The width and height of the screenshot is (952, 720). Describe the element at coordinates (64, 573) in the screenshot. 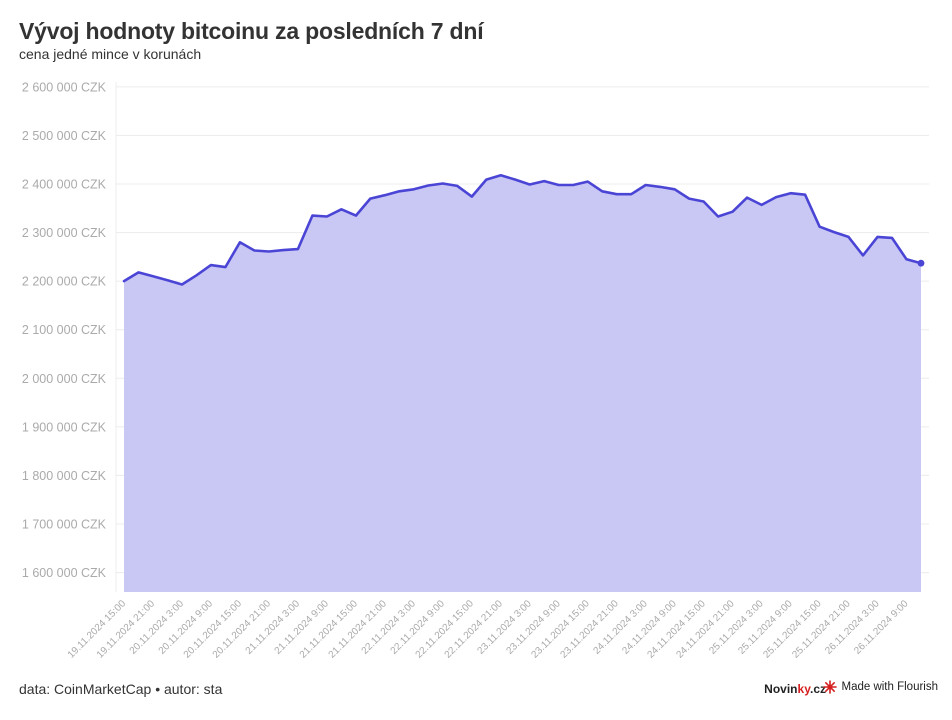

I see `y-tick-label: 1 600 000 CZK` at that location.